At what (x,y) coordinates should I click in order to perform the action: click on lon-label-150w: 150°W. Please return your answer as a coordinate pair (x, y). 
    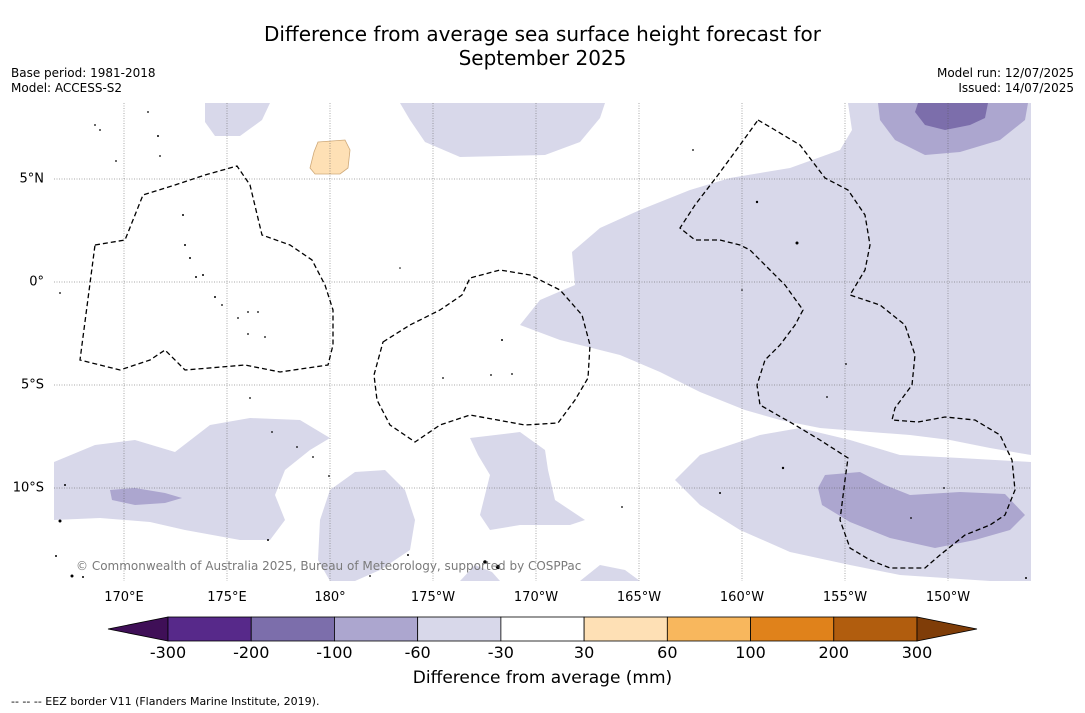
    Looking at the image, I should click on (948, 597).